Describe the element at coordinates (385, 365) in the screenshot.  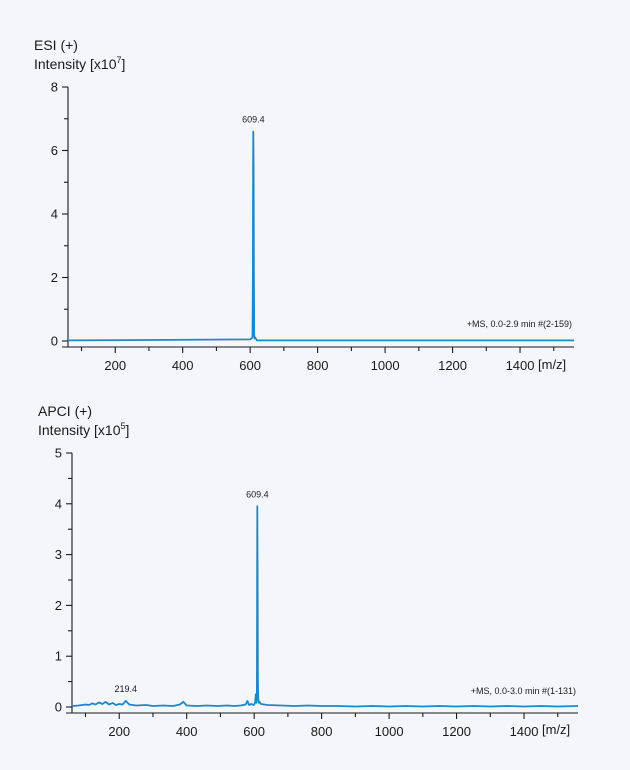
I see `esi-x-tick-label: 1000` at that location.